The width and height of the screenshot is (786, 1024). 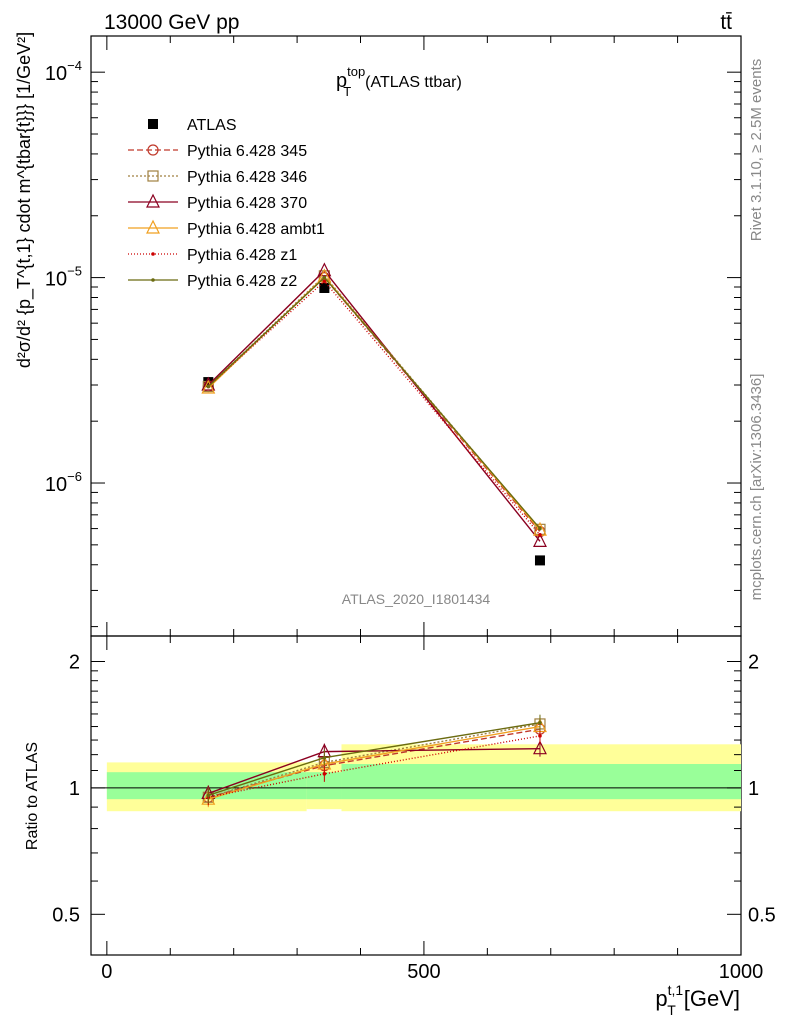 What do you see at coordinates (541, 782) in the screenshot?
I see `stat-uncertainty-band` at bounding box center [541, 782].